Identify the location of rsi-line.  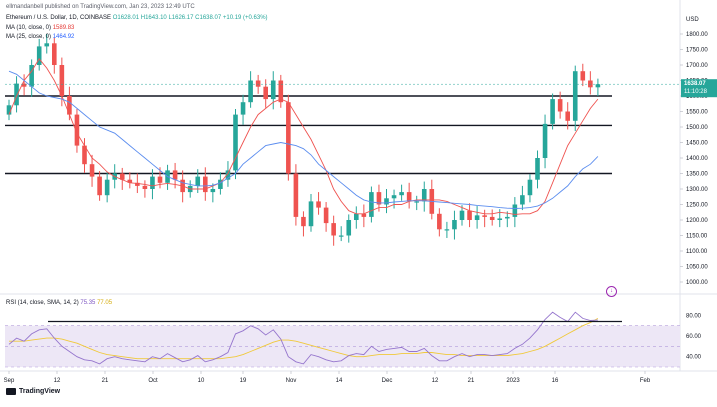
(303, 338).